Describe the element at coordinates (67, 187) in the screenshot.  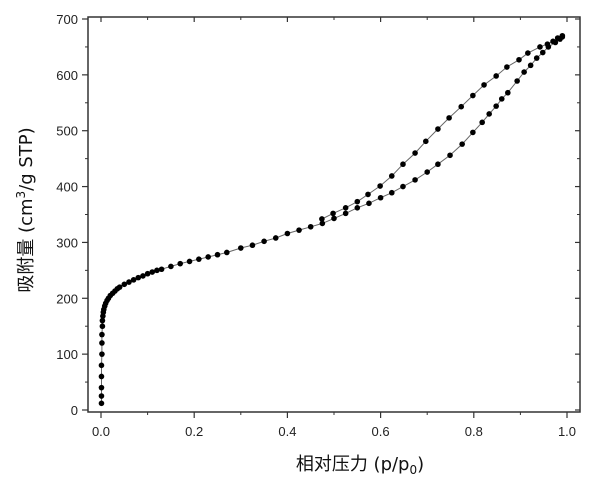
I see `y-tick-label: 400` at that location.